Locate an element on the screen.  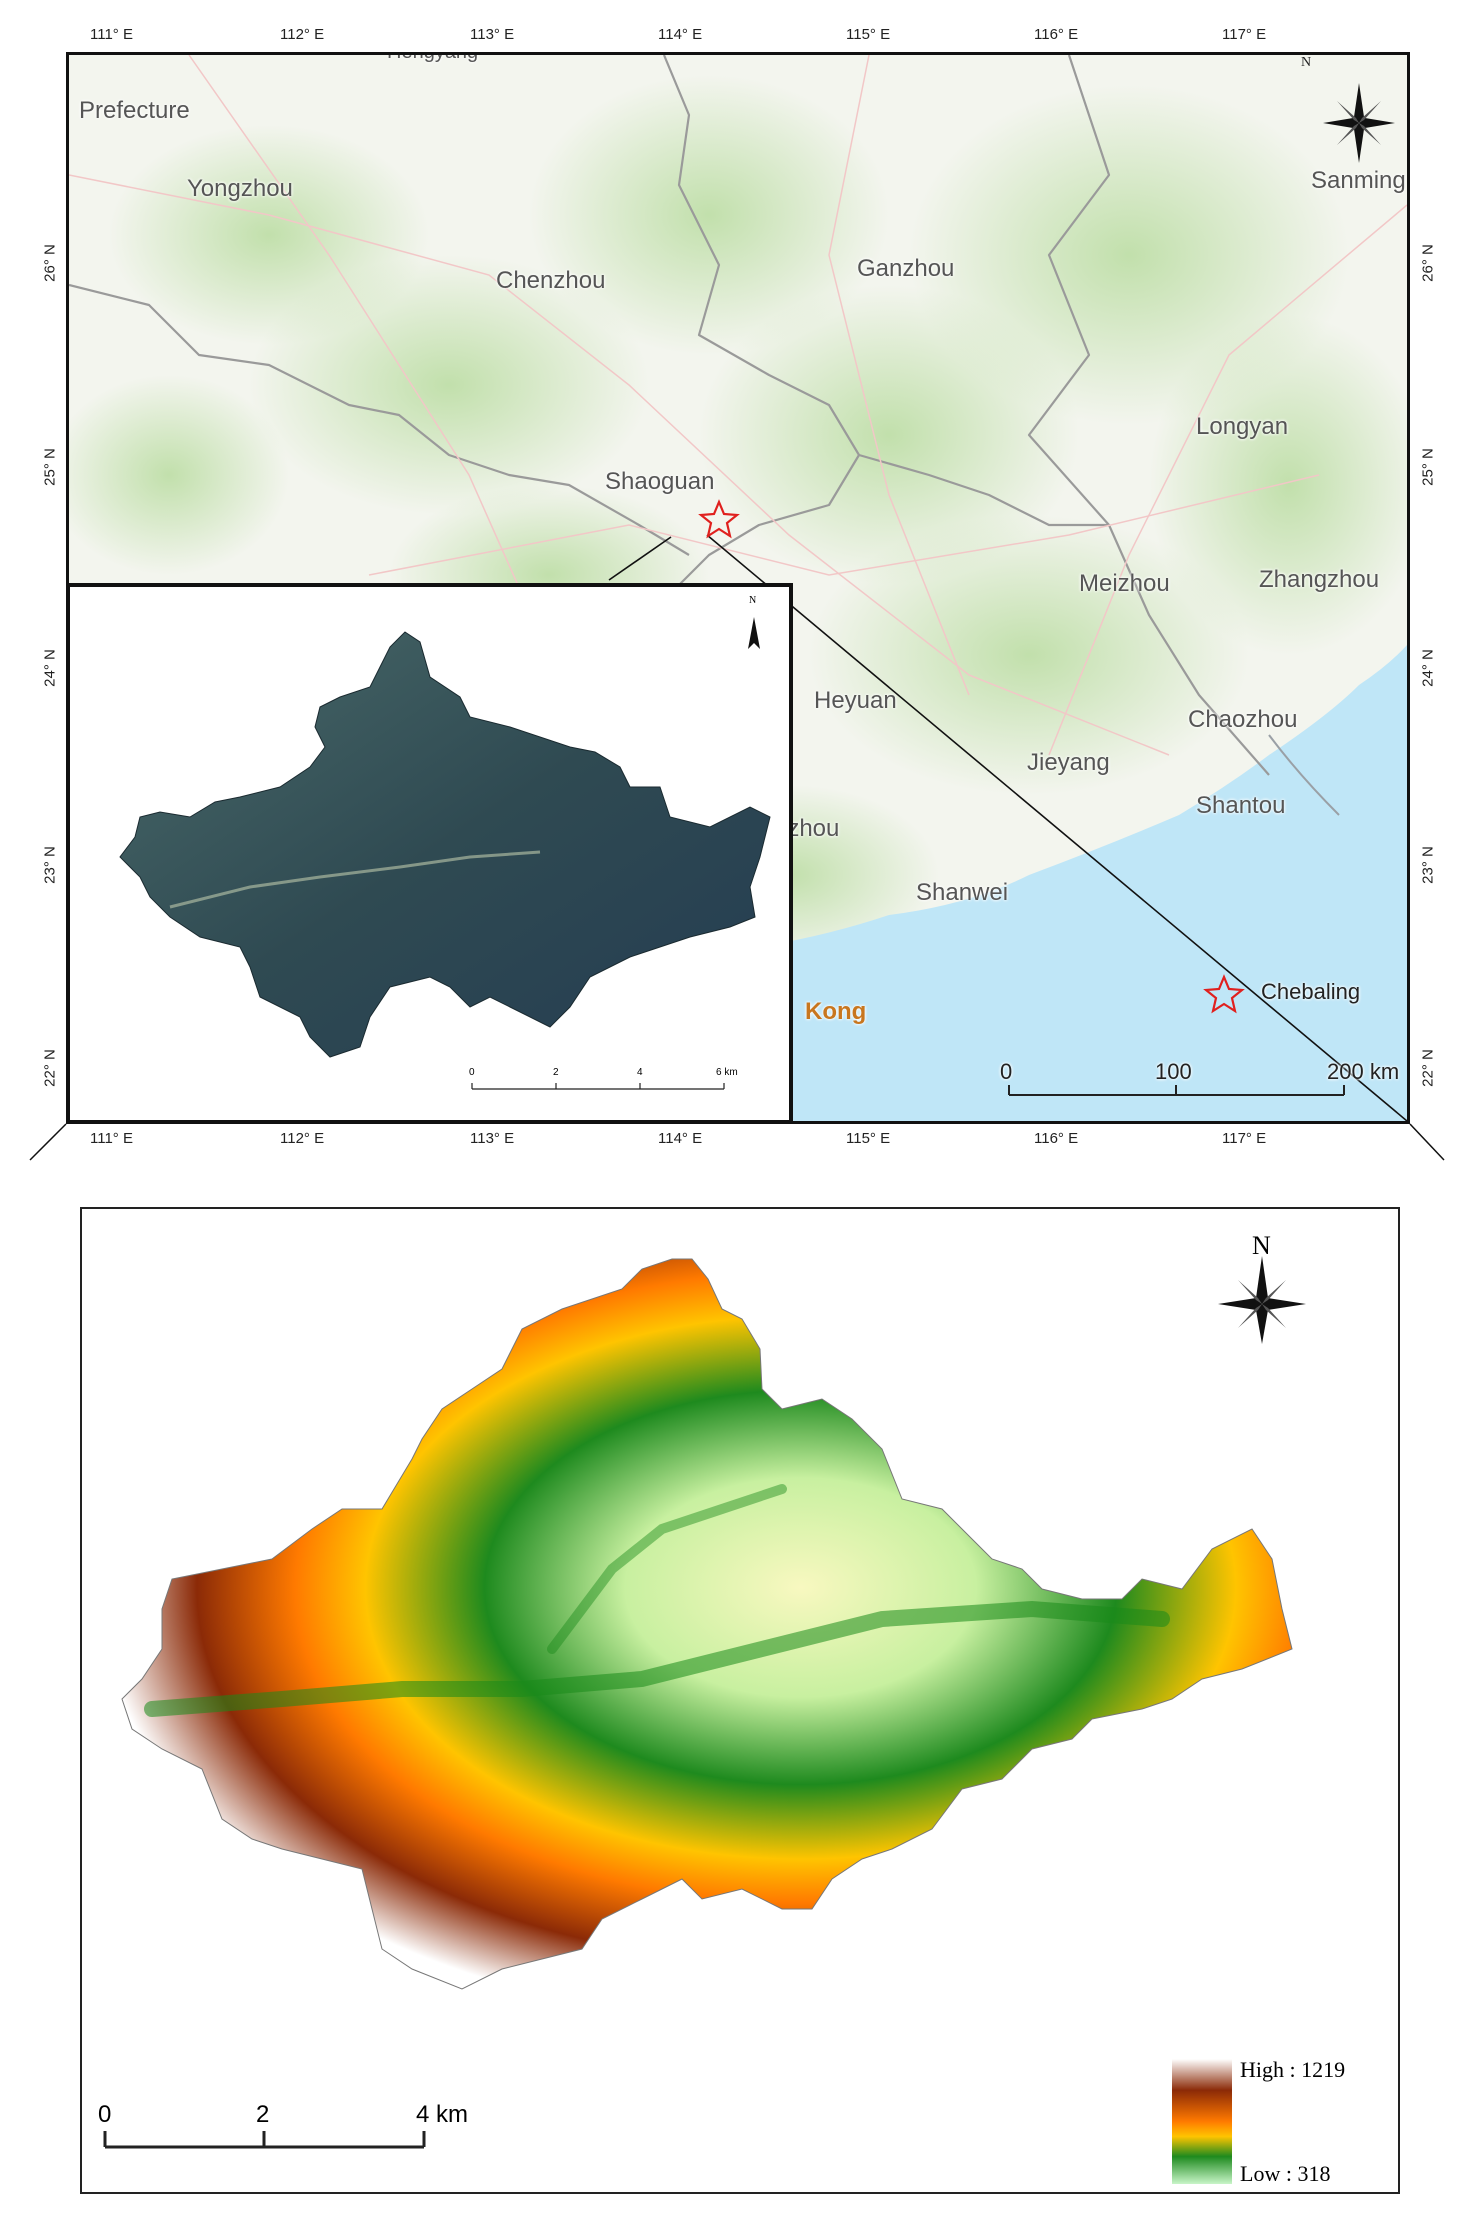
inset-scale-label-6km: 6 km is located at coordinates (727, 1072).